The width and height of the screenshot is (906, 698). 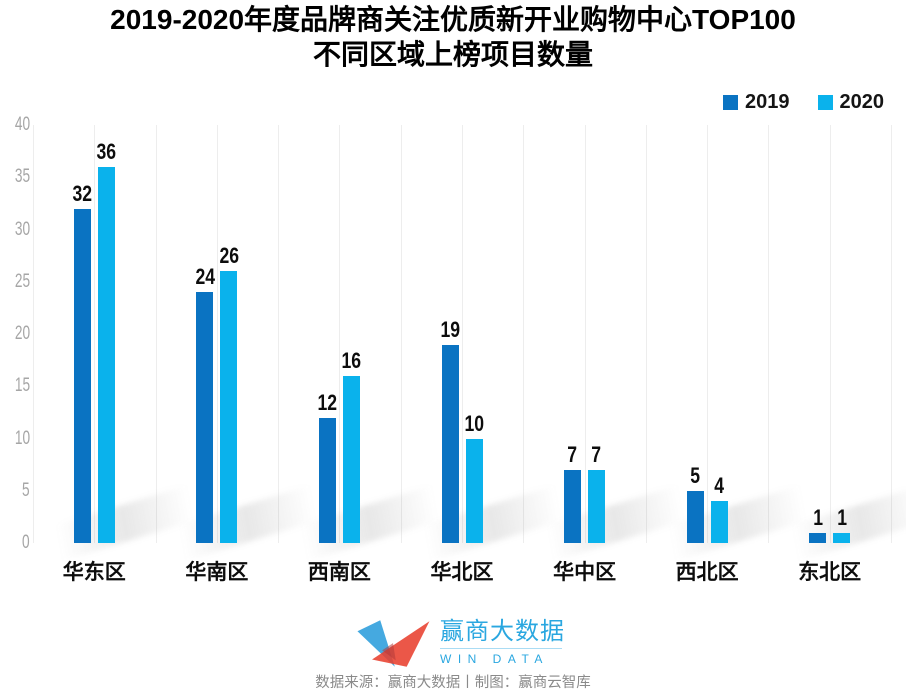 I want to click on legend-item-2020: 2020, so click(x=851, y=102).